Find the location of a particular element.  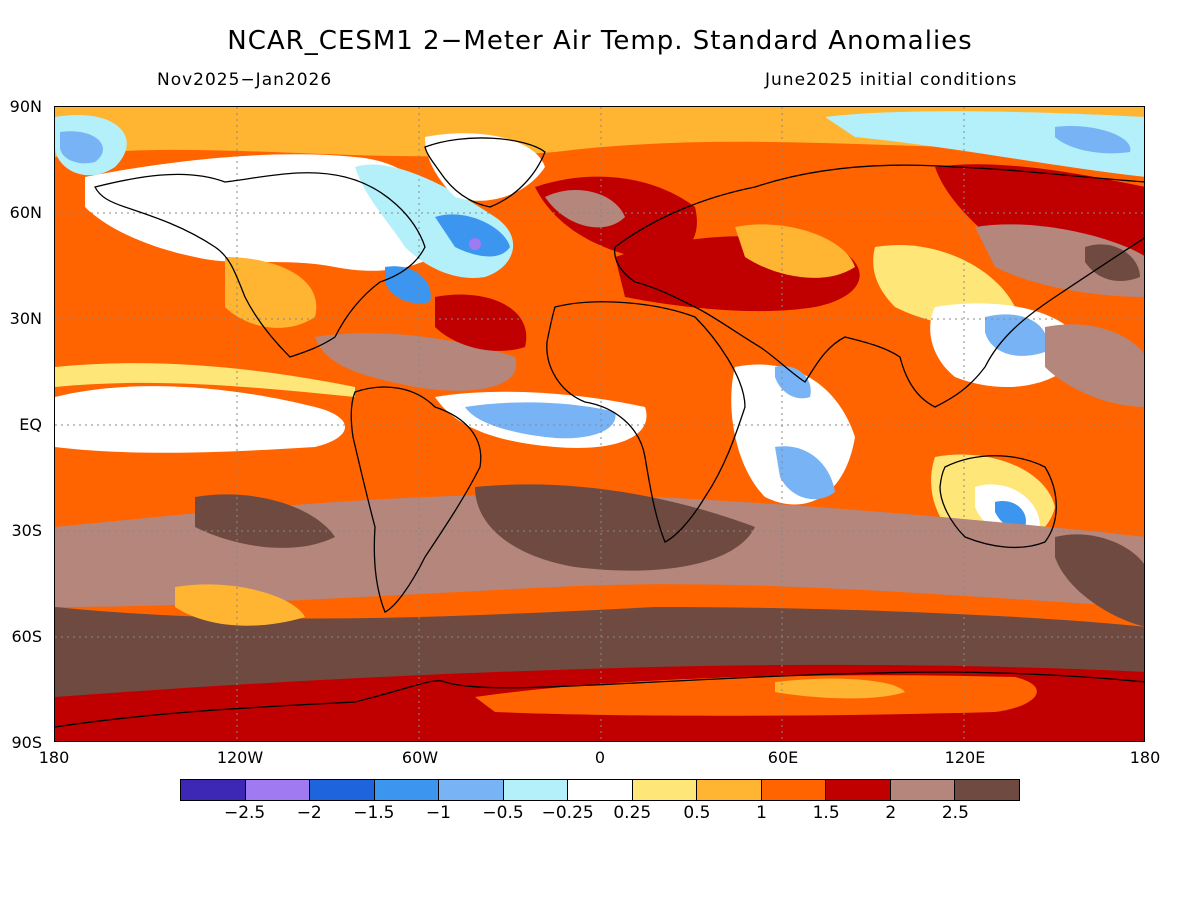

colorbar-label: −2 is located at coordinates (309, 813).